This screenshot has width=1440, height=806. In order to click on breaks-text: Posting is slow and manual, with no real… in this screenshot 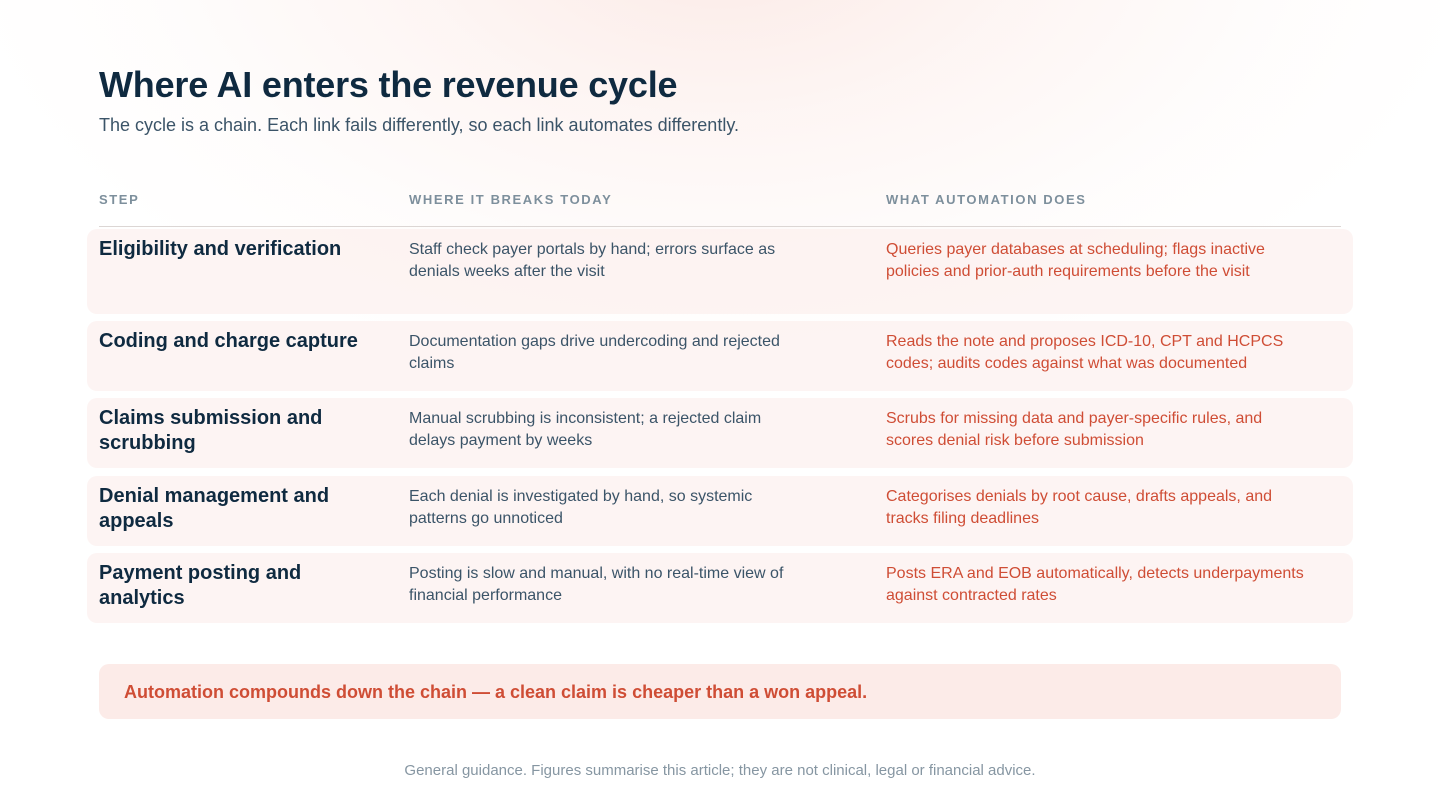, I will do `click(596, 584)`.